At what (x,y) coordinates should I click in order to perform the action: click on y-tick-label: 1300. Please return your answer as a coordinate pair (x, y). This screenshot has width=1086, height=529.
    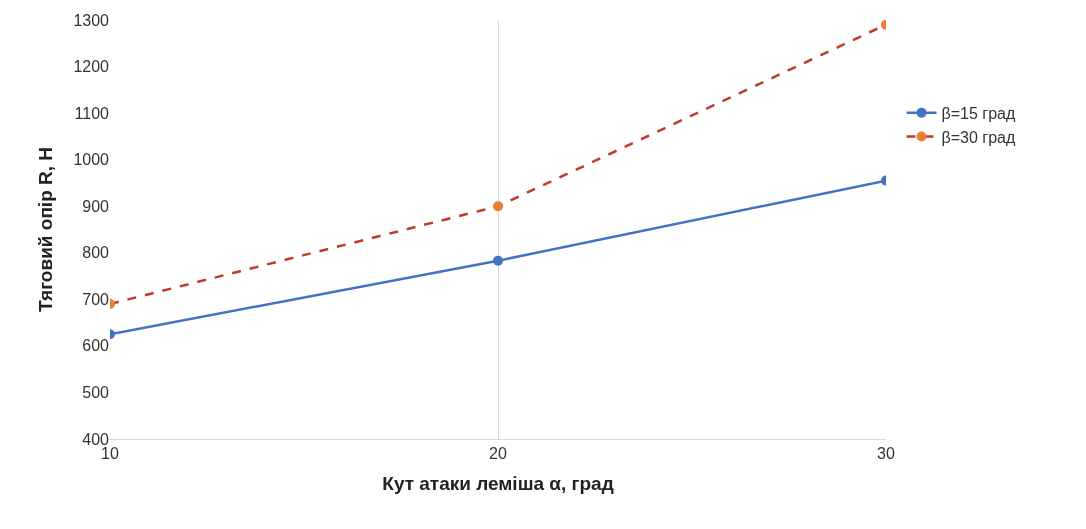
    Looking at the image, I should click on (91, 20).